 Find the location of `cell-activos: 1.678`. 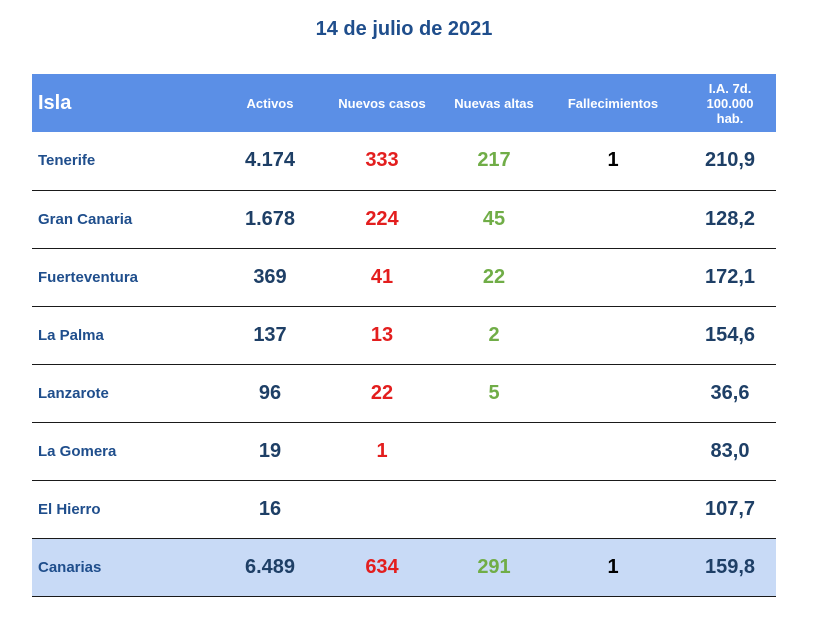

cell-activos: 1.678 is located at coordinates (270, 218).